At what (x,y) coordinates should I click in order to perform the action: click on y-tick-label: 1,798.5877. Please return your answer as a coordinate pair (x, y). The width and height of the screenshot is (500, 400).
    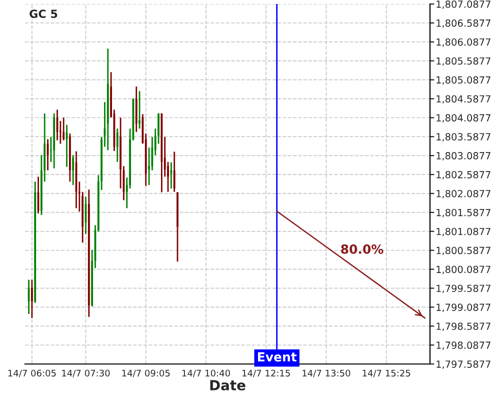
    Looking at the image, I should click on (463, 326).